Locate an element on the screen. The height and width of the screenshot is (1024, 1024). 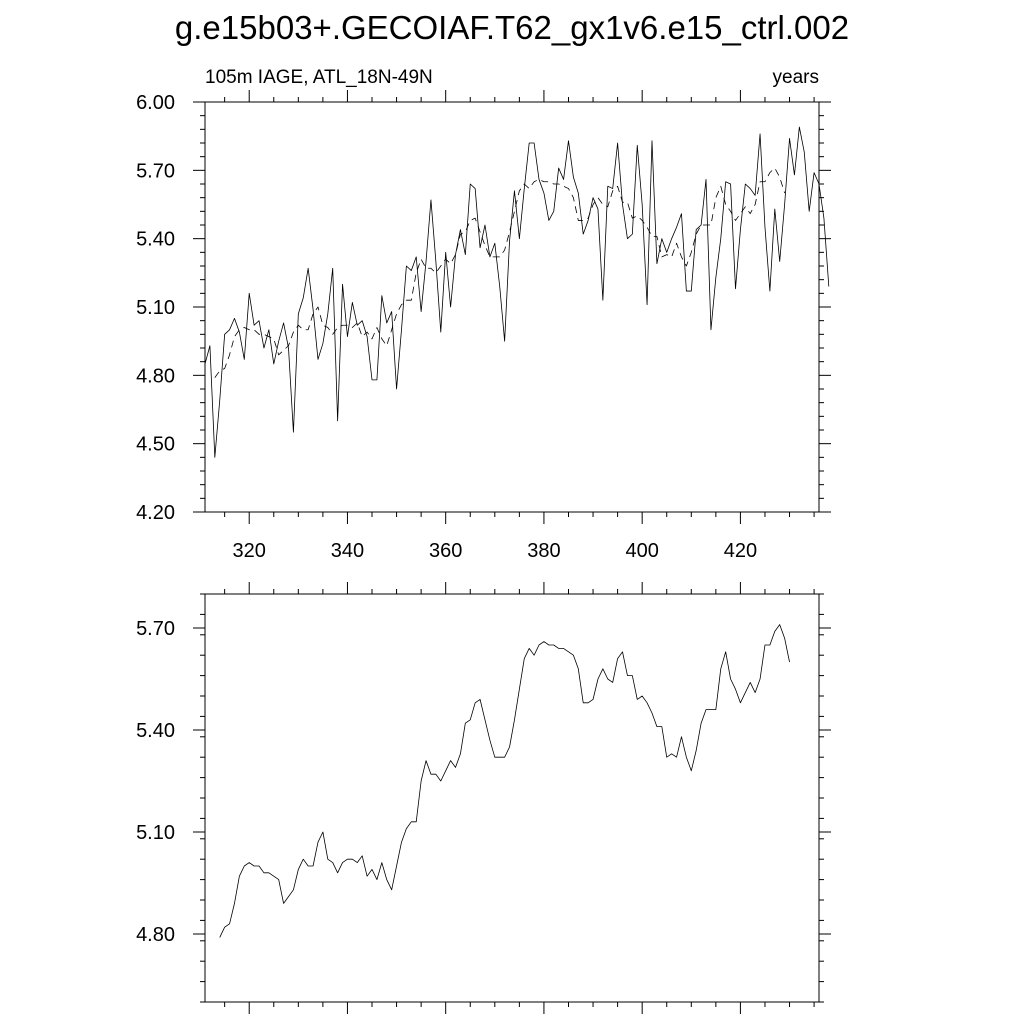
top-x-tick-label: 420 is located at coordinates (740, 551).